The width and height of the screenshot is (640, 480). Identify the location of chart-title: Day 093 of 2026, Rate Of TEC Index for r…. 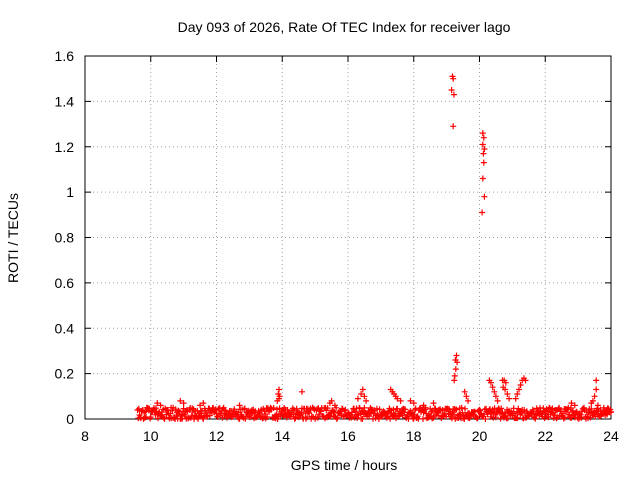
(344, 27).